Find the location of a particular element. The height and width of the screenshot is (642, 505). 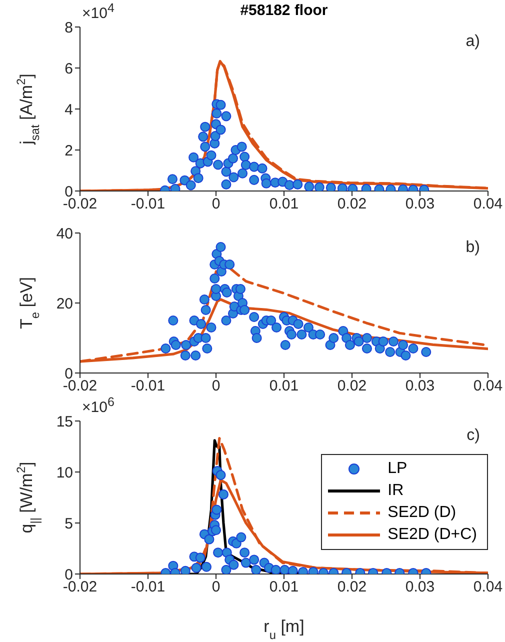

text: ×10$^{6}$ is located at coordinates (98, 405).